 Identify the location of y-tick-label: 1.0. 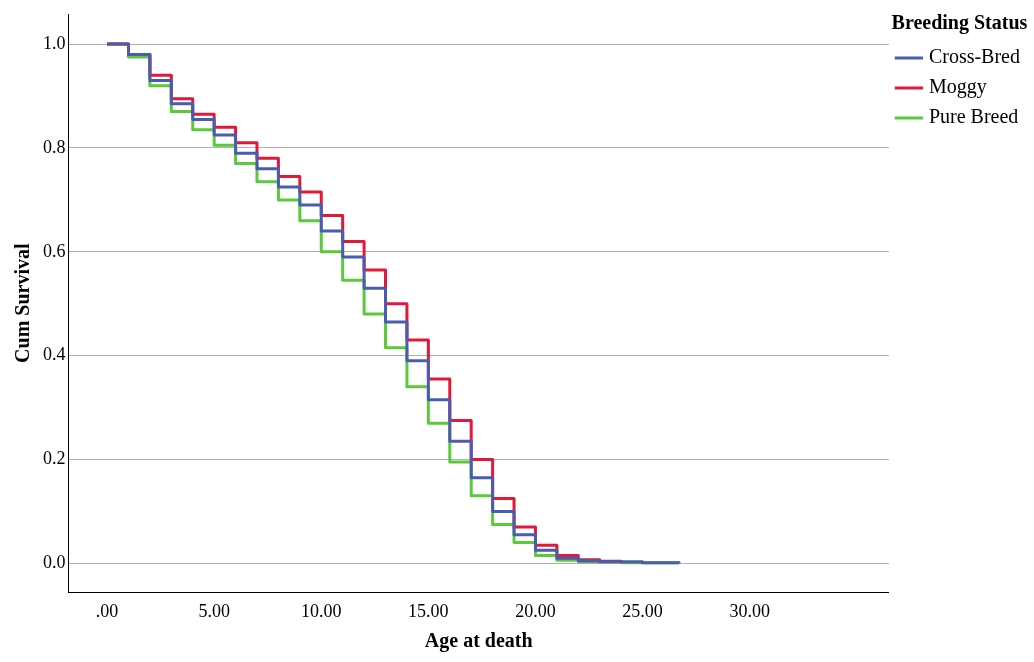
(54, 42).